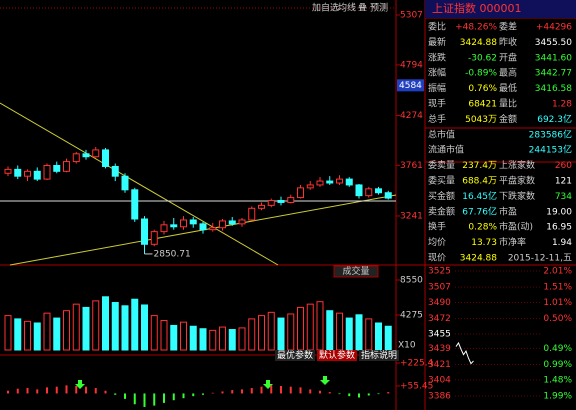  Describe the element at coordinates (517, 181) in the screenshot. I see `quote-label: 平盘家数` at that location.